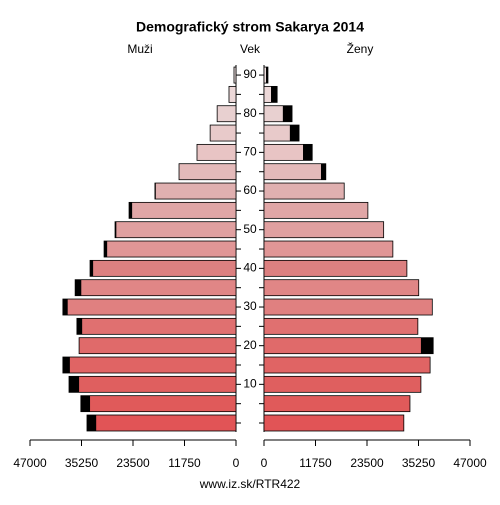  I want to click on age-label: 70, so click(250, 152).